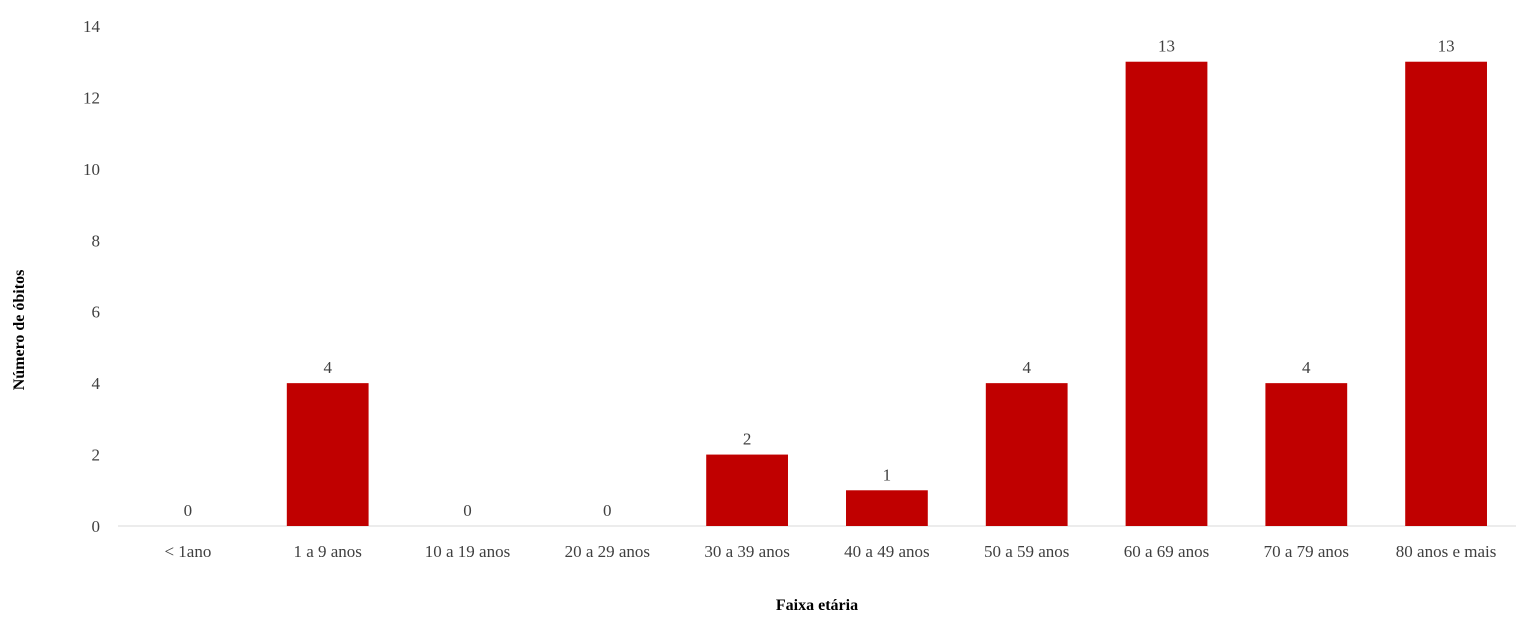 The height and width of the screenshot is (618, 1518). Describe the element at coordinates (1446, 551) in the screenshot. I see `x-tick-label: 80 anos e mais` at that location.